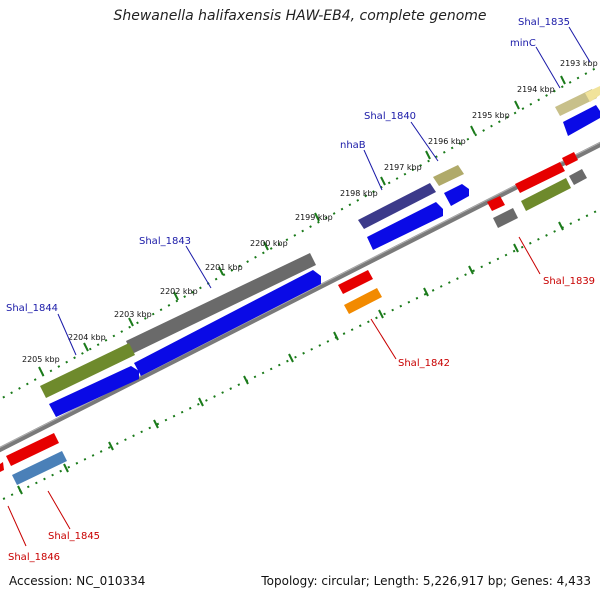 The image size is (600, 600). Describe the element at coordinates (397, 206) in the screenshot. I see `feature-purple` at that location.